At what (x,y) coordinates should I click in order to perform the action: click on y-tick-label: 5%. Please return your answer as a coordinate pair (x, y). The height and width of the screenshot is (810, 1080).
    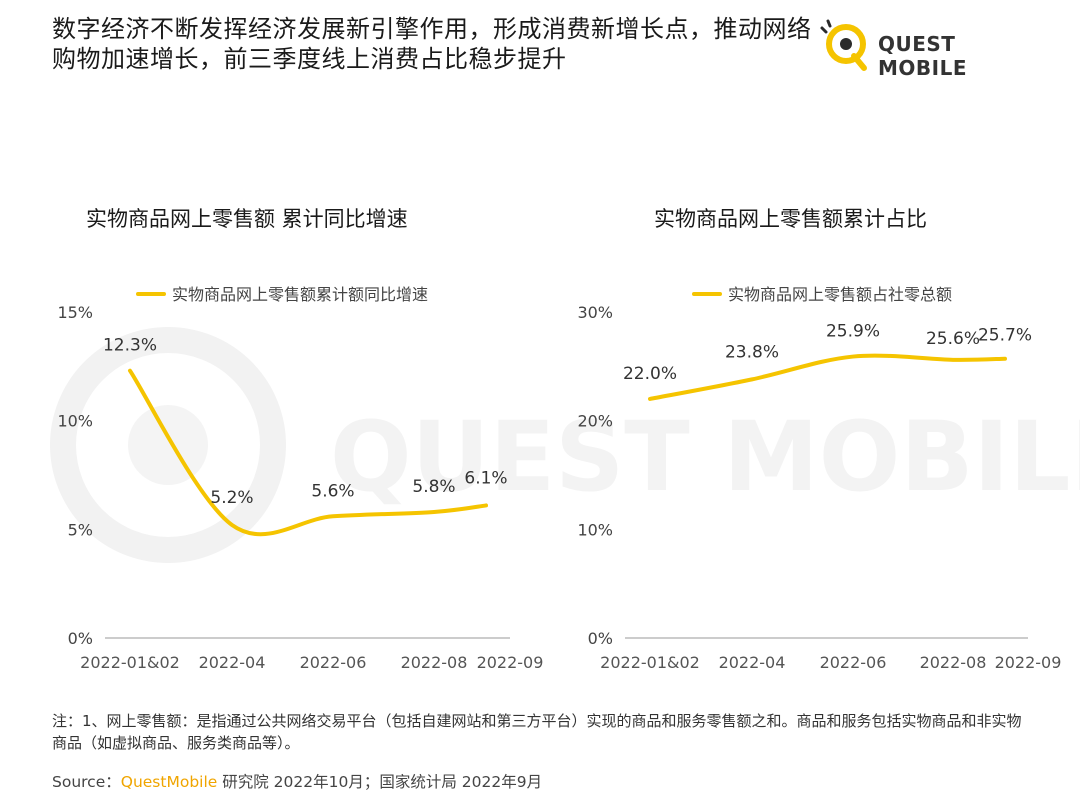
    Looking at the image, I should click on (80, 529).